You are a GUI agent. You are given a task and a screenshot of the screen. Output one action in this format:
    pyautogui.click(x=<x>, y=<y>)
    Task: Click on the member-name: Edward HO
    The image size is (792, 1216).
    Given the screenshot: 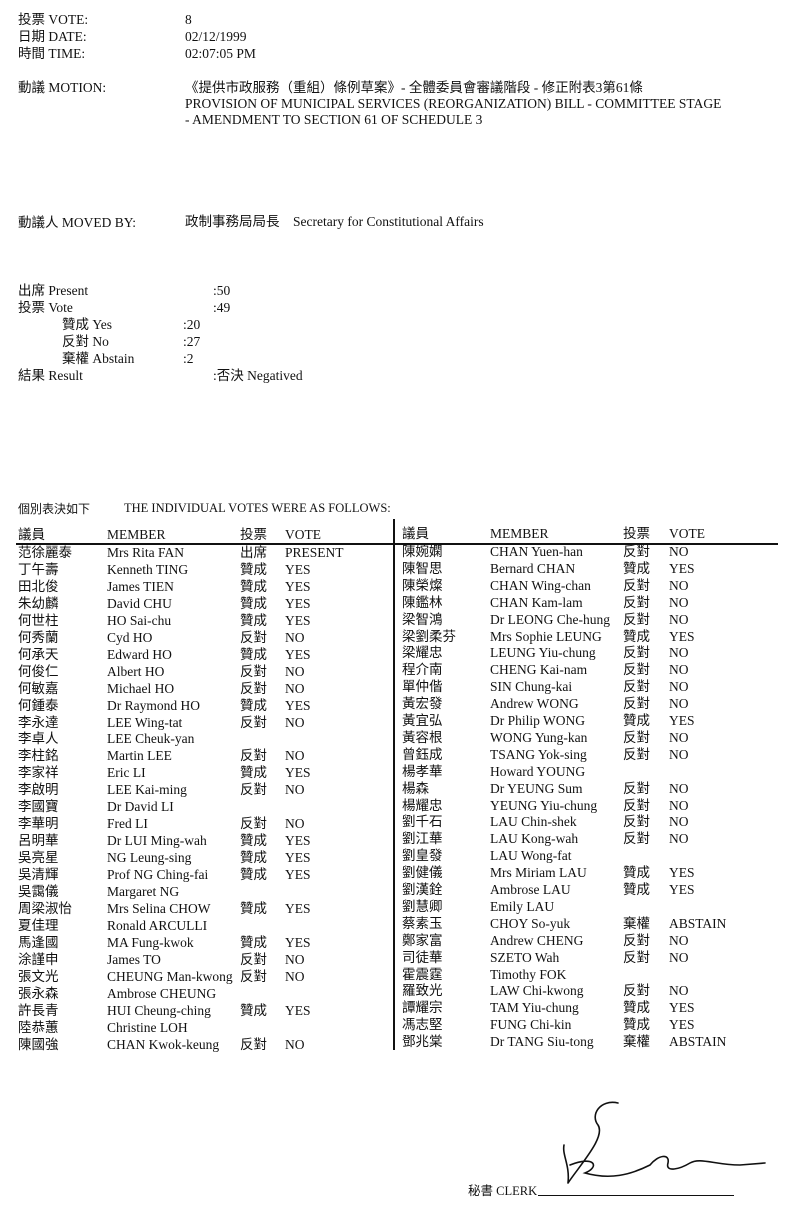 What is the action you would take?
    pyautogui.click(x=139, y=654)
    